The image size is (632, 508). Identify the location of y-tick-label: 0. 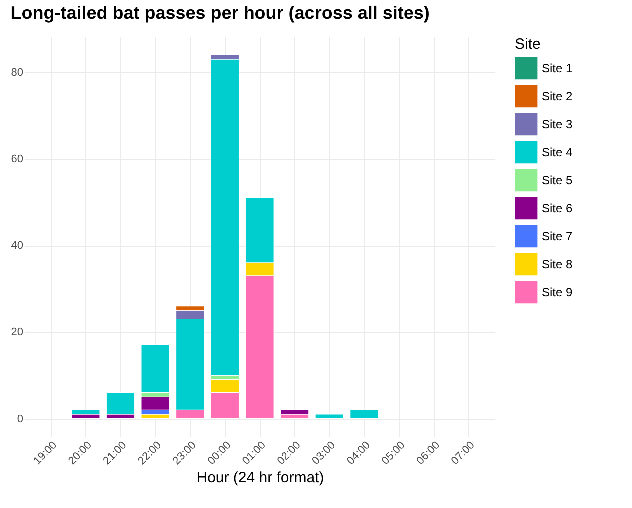
(20, 419).